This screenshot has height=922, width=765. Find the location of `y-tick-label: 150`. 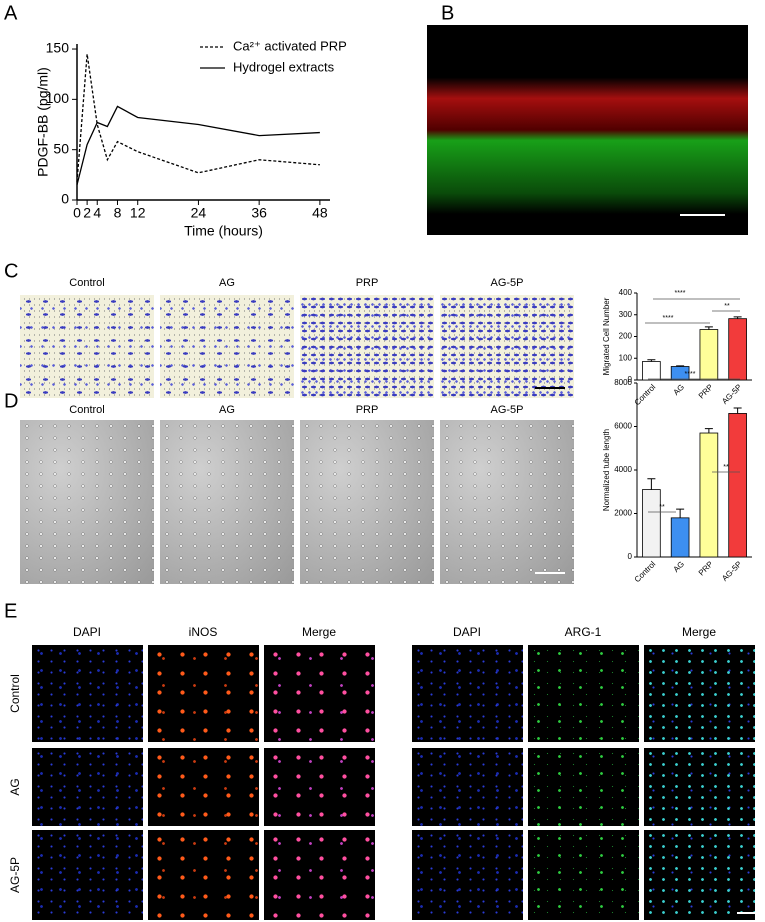

y-tick-label: 150 is located at coordinates (58, 48).